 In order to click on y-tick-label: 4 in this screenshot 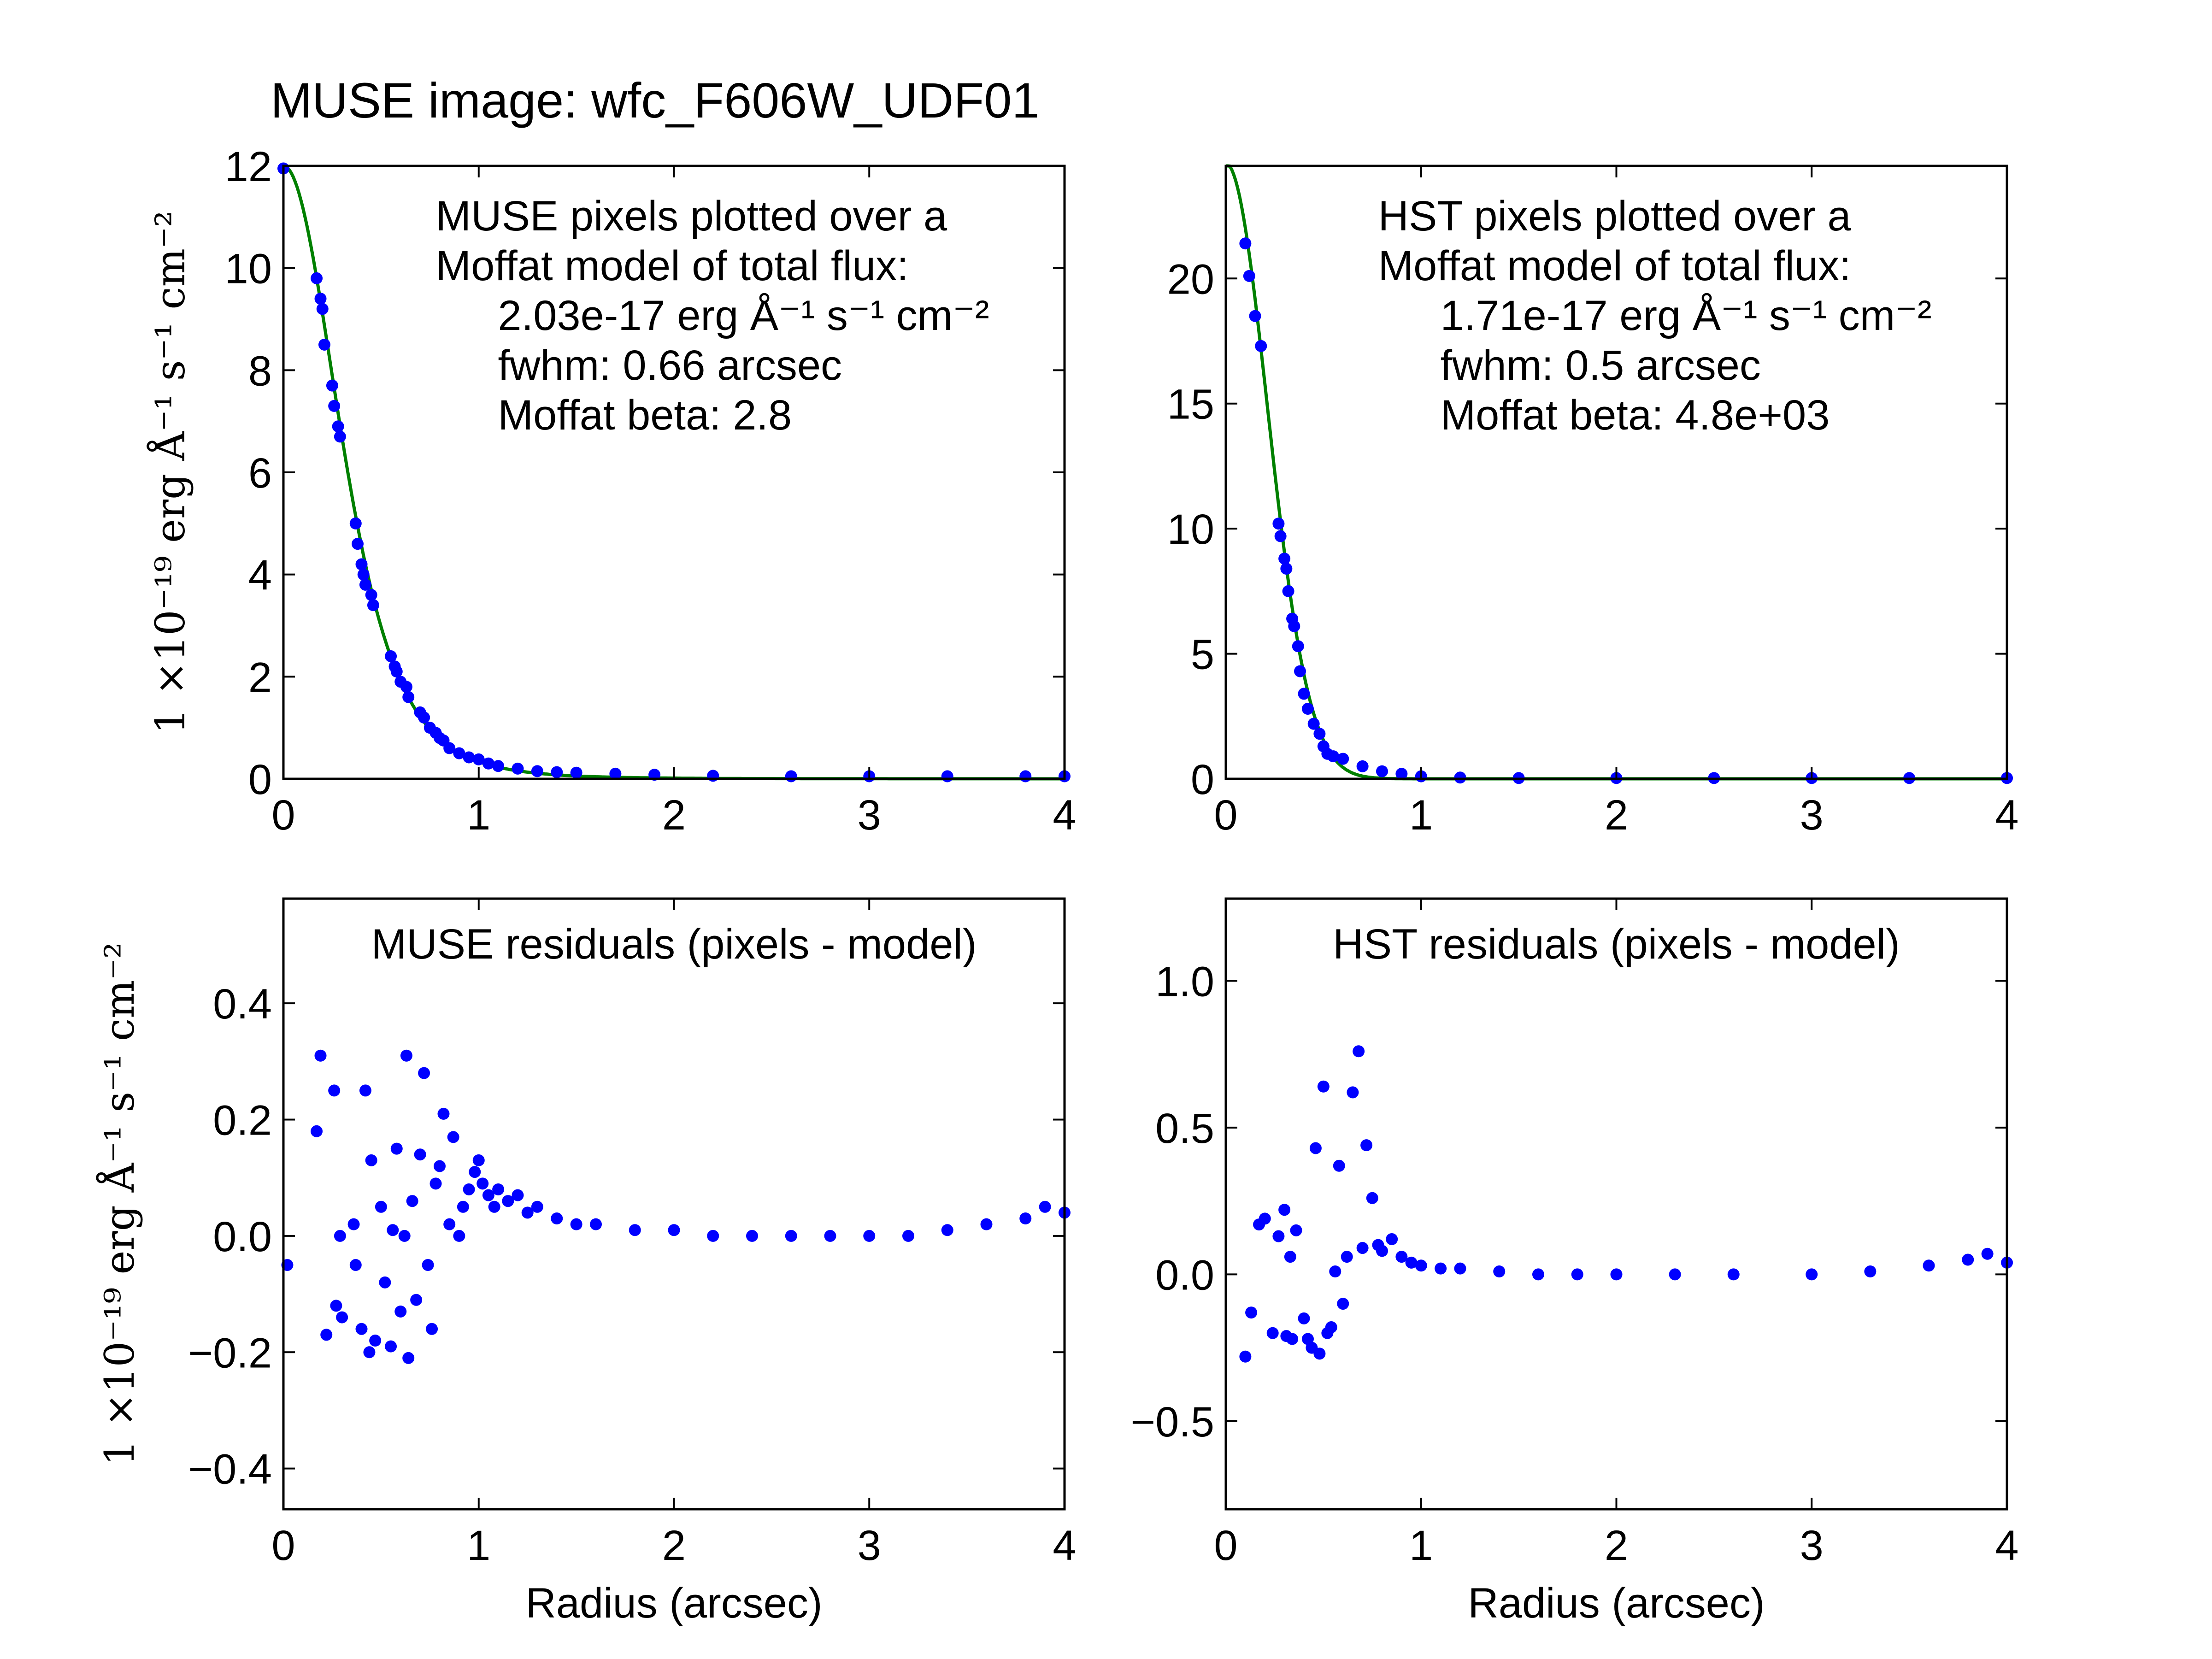, I will do `click(260, 575)`.